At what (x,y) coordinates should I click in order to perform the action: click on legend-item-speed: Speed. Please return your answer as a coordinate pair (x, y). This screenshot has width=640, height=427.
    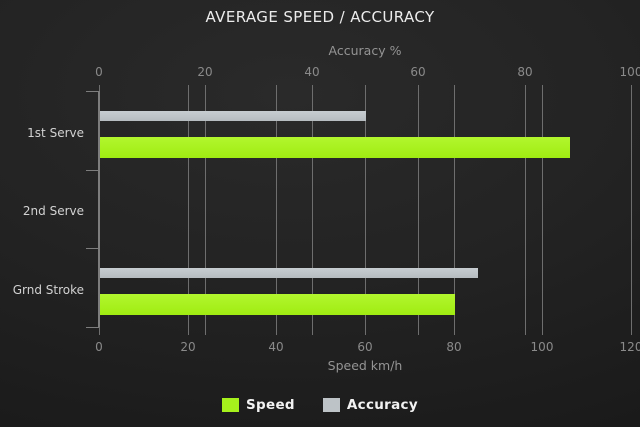
    Looking at the image, I should click on (258, 405).